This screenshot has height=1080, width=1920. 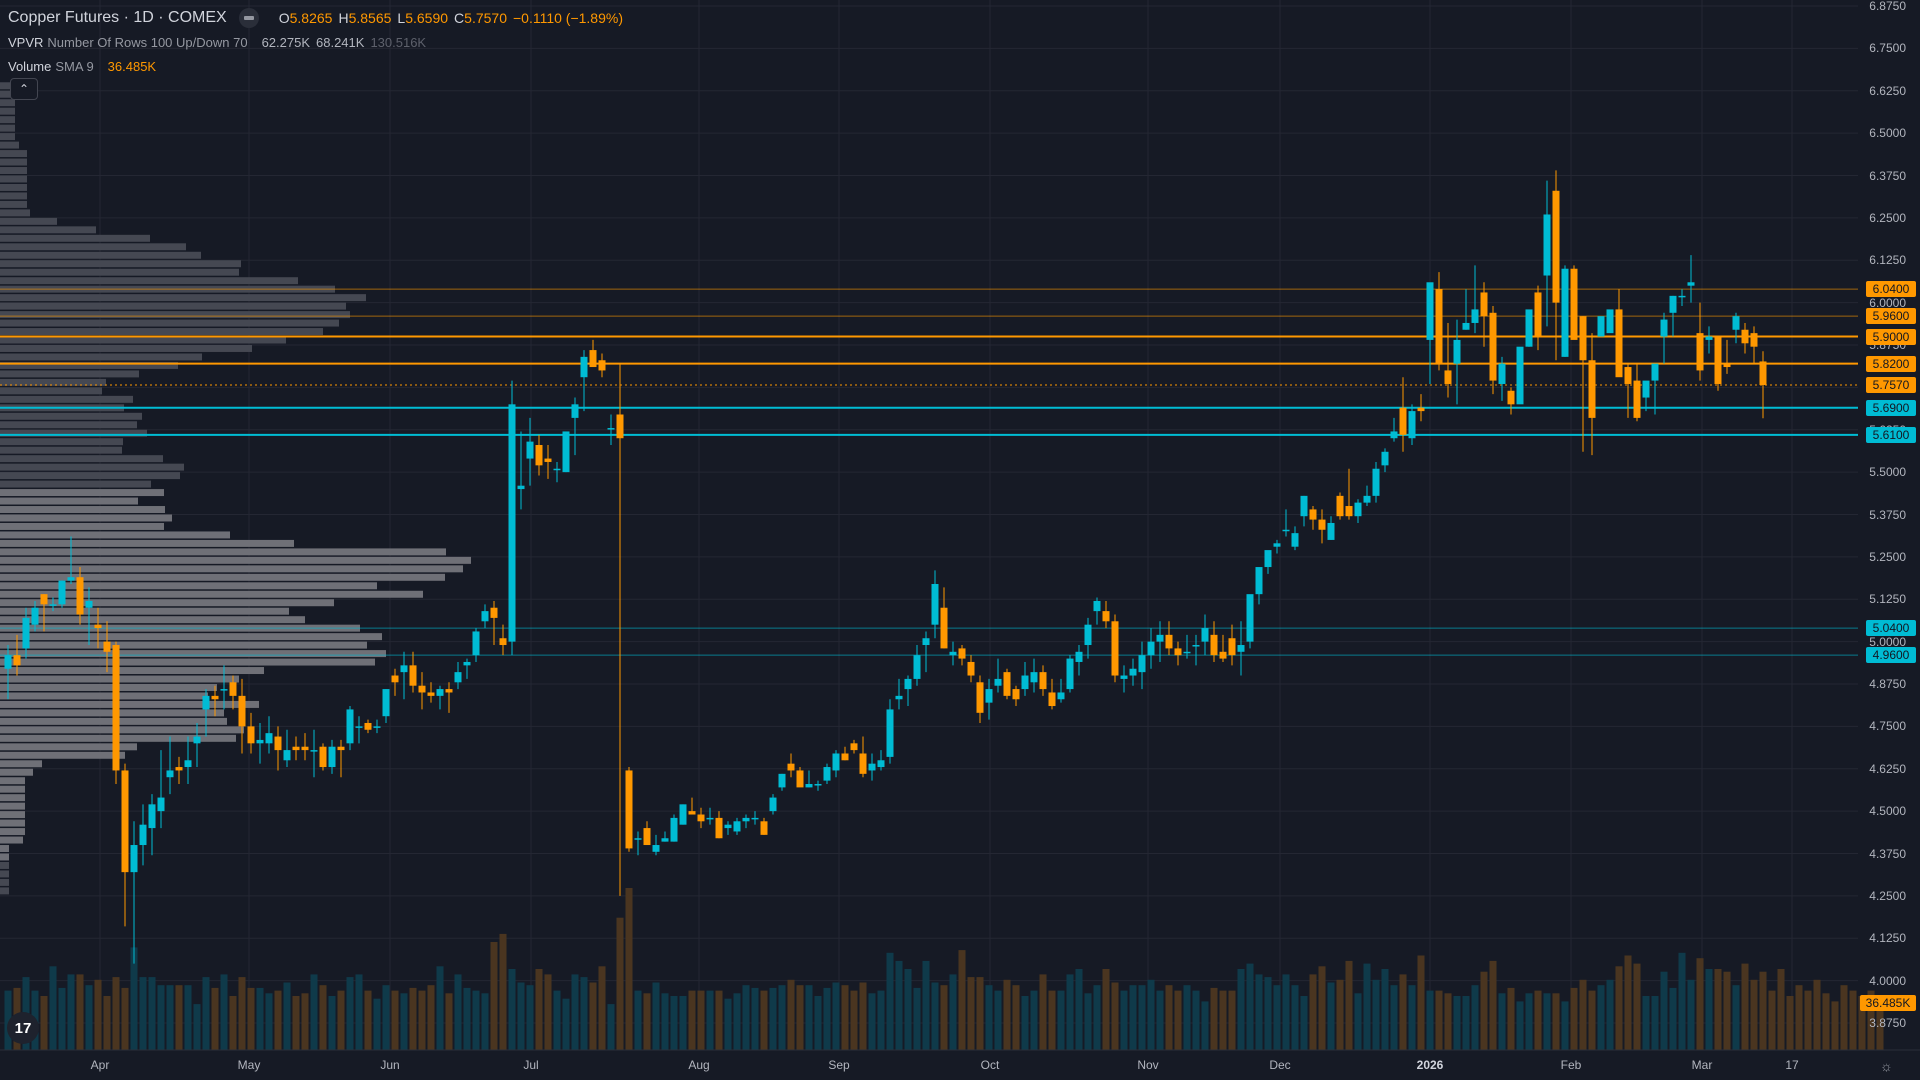 I want to click on volume-name: Volume, so click(x=30, y=66).